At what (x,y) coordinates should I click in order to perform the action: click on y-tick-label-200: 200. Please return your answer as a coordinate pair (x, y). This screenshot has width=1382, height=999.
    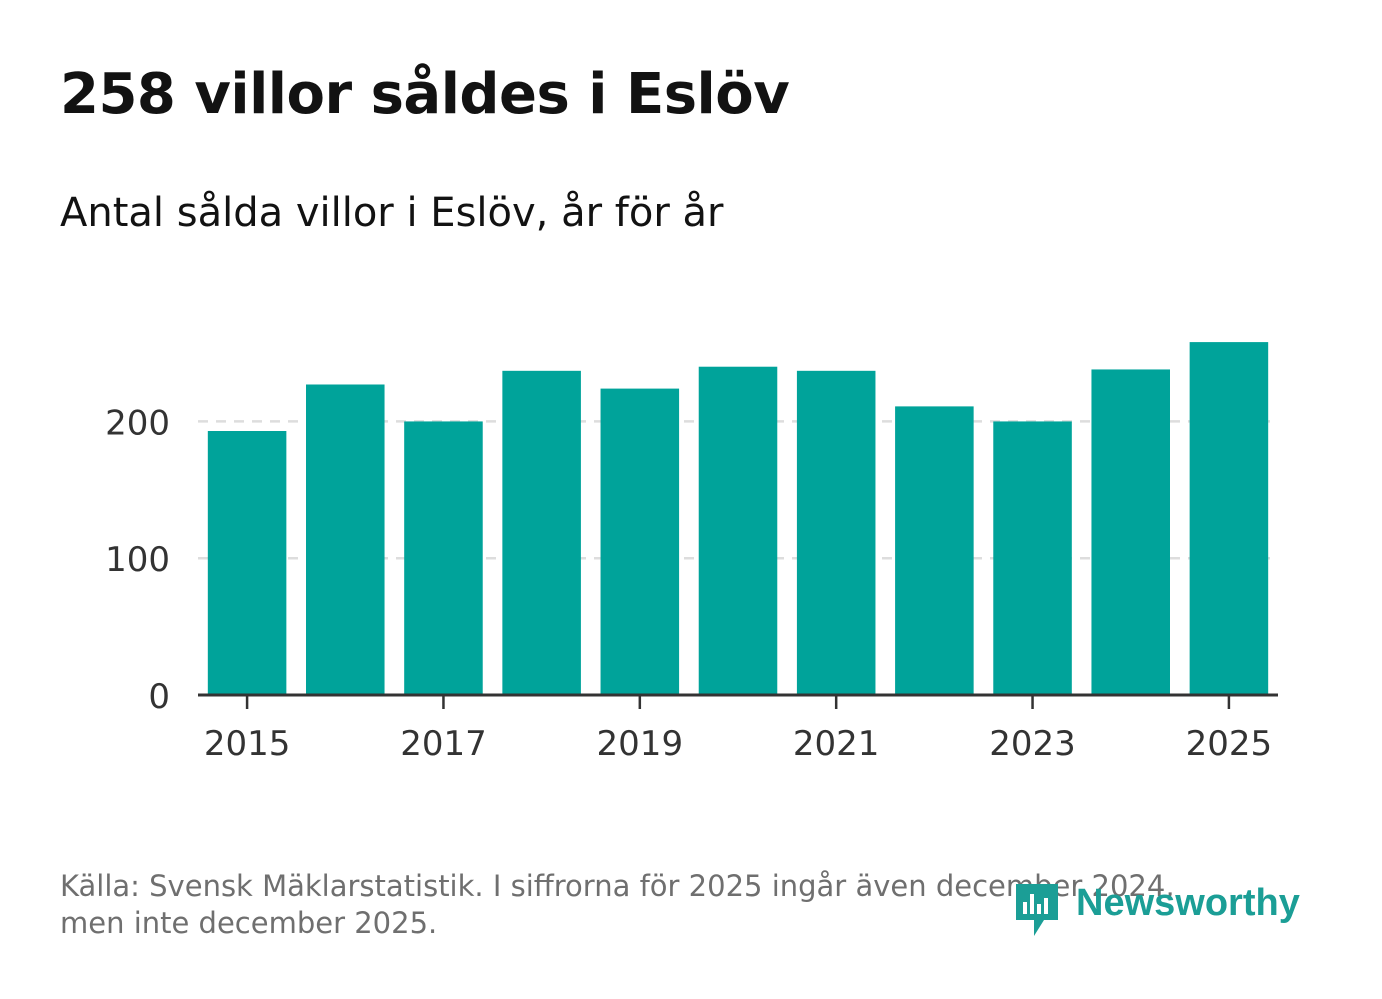
    Looking at the image, I should click on (137, 423).